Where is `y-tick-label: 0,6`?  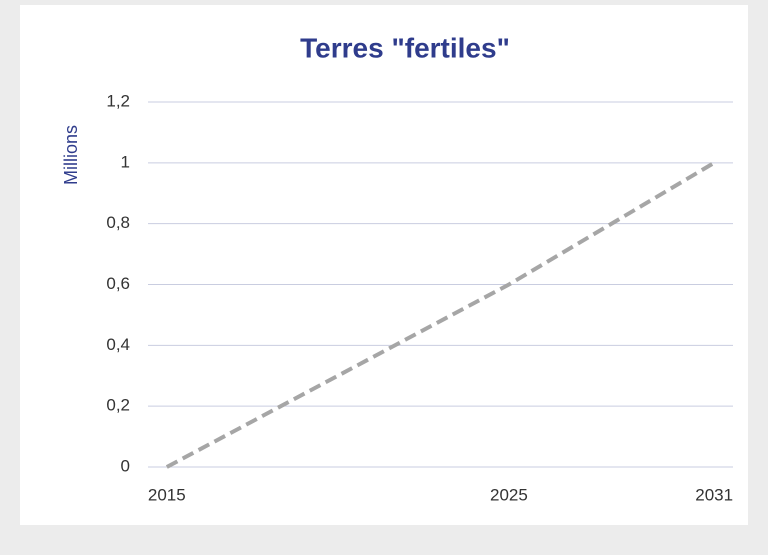 y-tick-label: 0,6 is located at coordinates (118, 283).